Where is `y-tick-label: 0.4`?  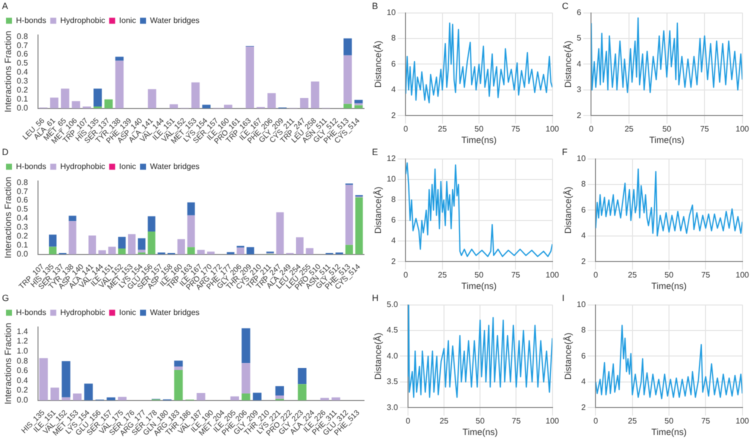
y-tick-label: 0.4 is located at coordinates (22, 218).